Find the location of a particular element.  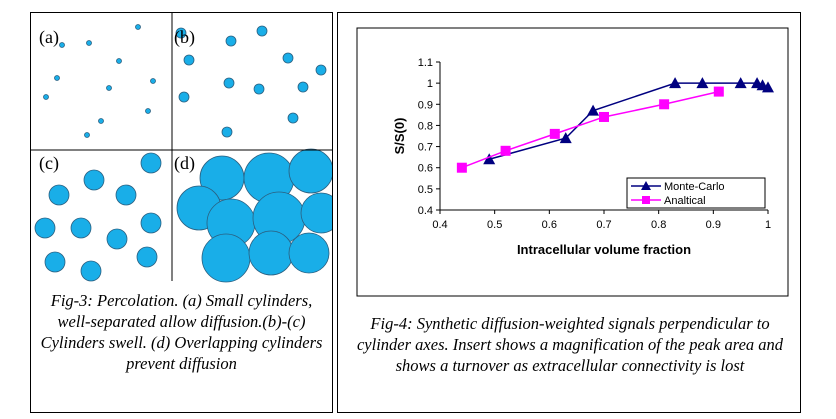

panel-label: (a) is located at coordinates (49, 37).